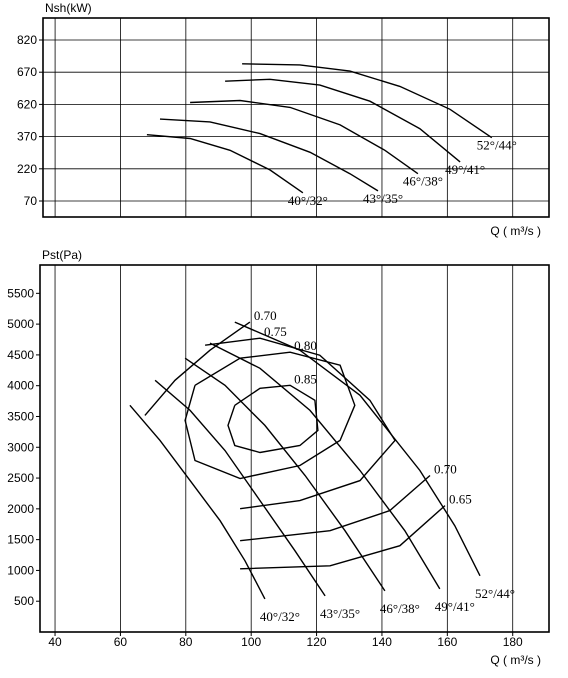 Image resolution: width=568 pixels, height=678 pixels. What do you see at coordinates (20, 509) in the screenshot?
I see `y-tick-label: 2000` at bounding box center [20, 509].